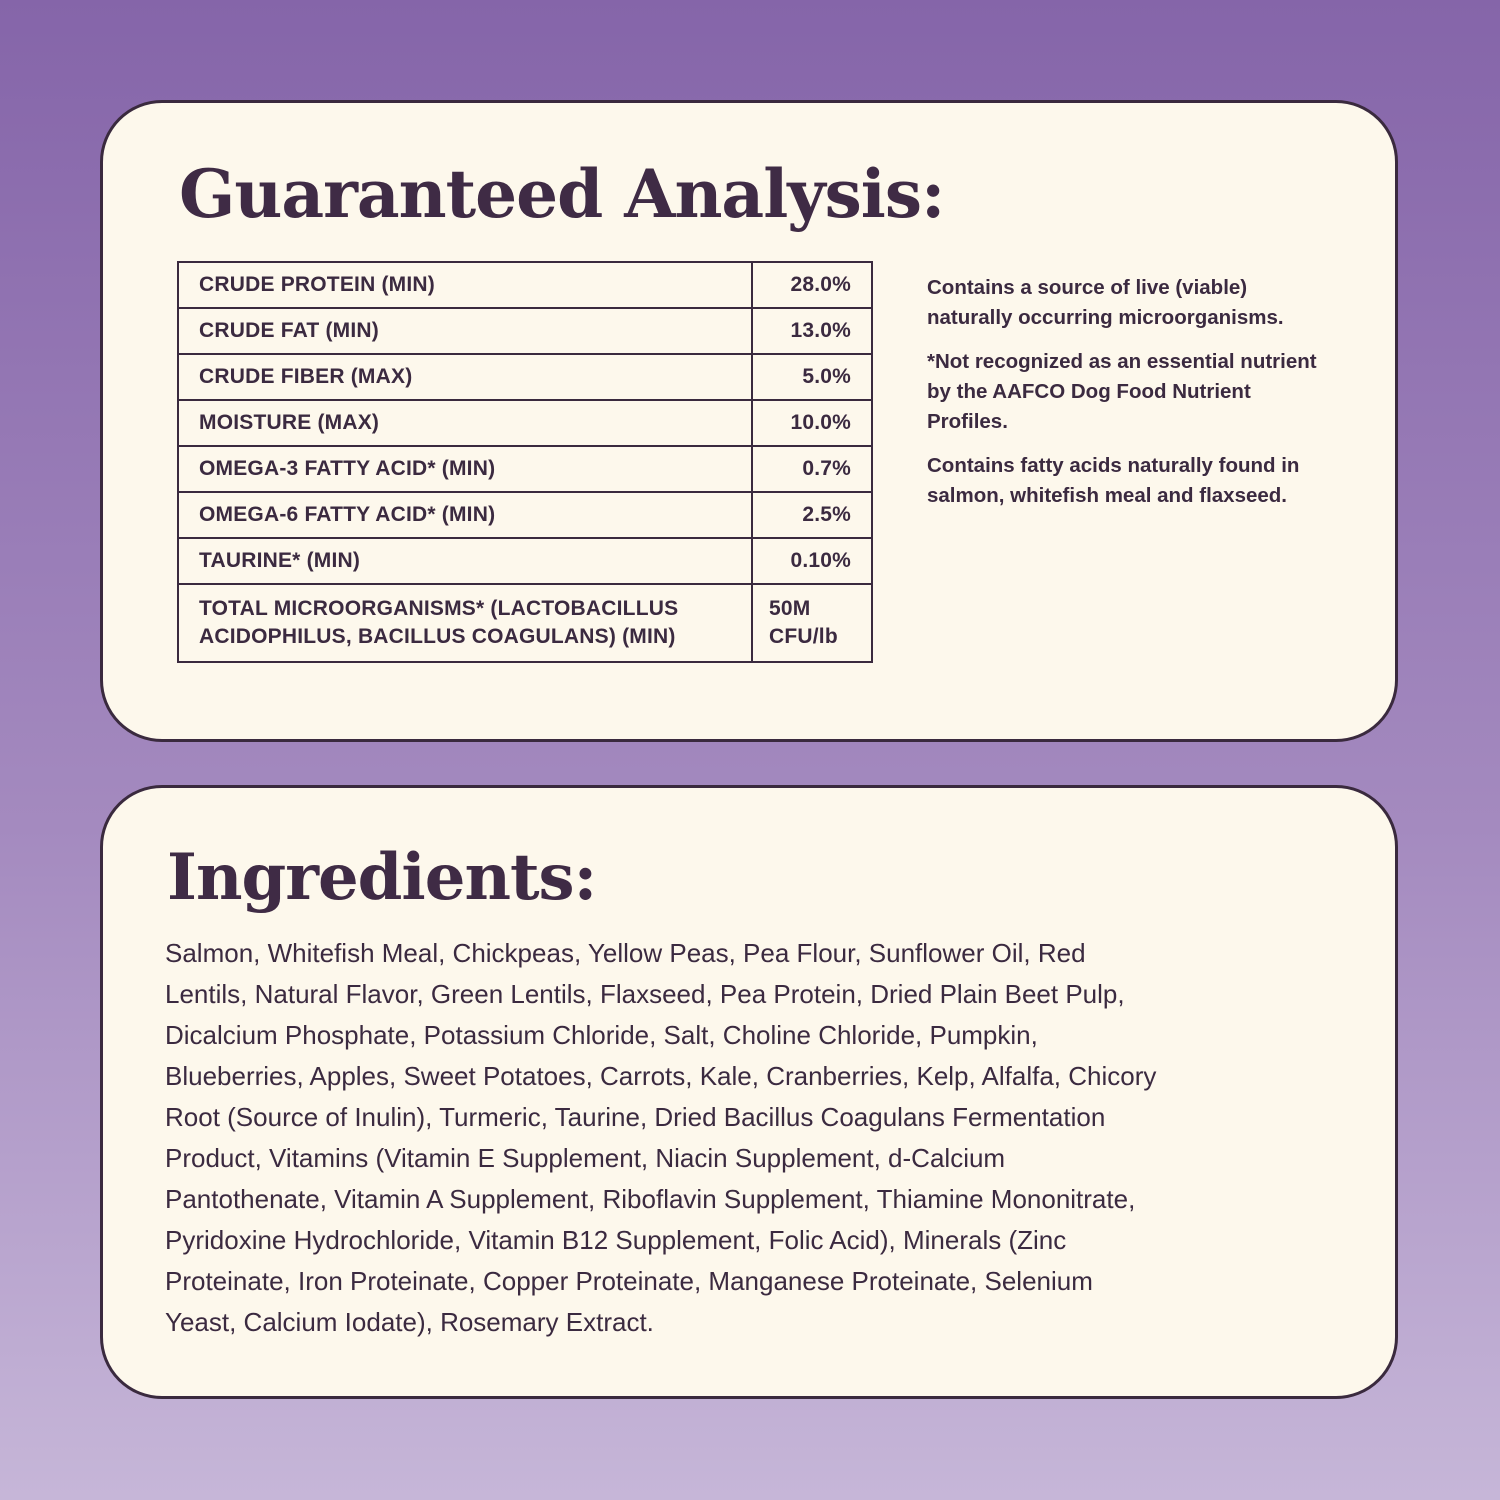 The image size is (1500, 1500). I want to click on table-row: CRUDE FAT (MIN) 13.0%, so click(525, 331).